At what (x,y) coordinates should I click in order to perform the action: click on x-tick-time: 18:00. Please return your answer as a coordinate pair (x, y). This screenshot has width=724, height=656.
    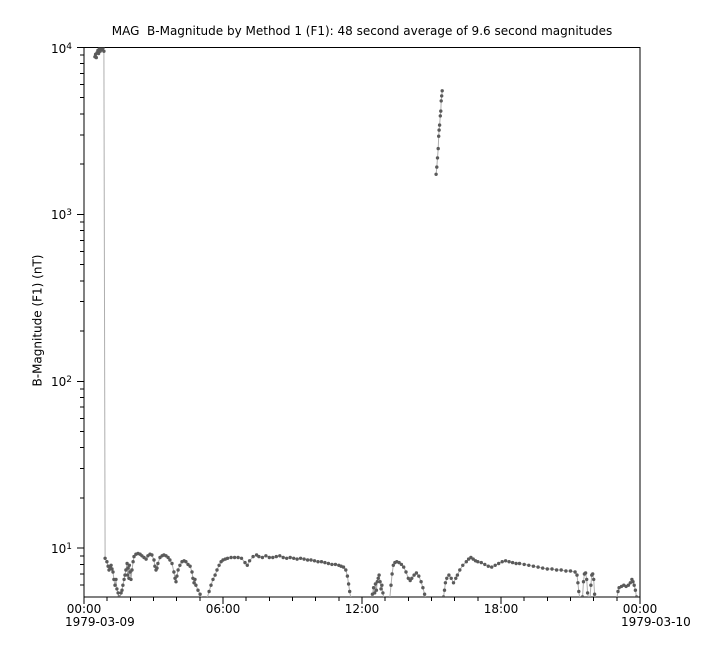
    Looking at the image, I should click on (501, 609).